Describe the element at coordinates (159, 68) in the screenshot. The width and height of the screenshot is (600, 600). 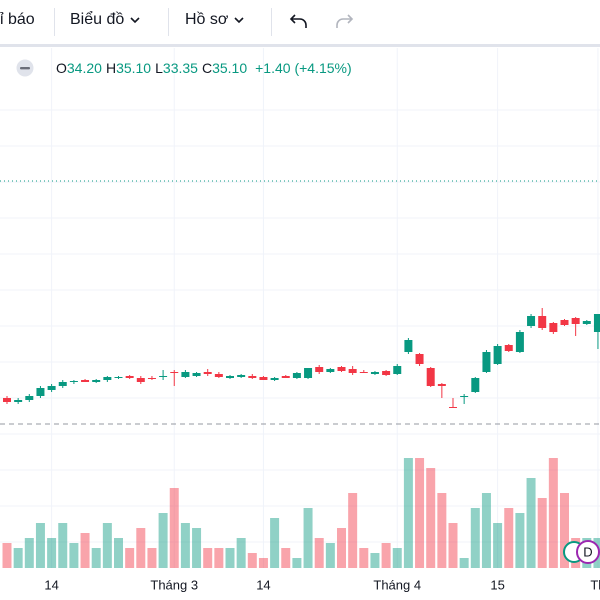
I see `low-label: L` at that location.